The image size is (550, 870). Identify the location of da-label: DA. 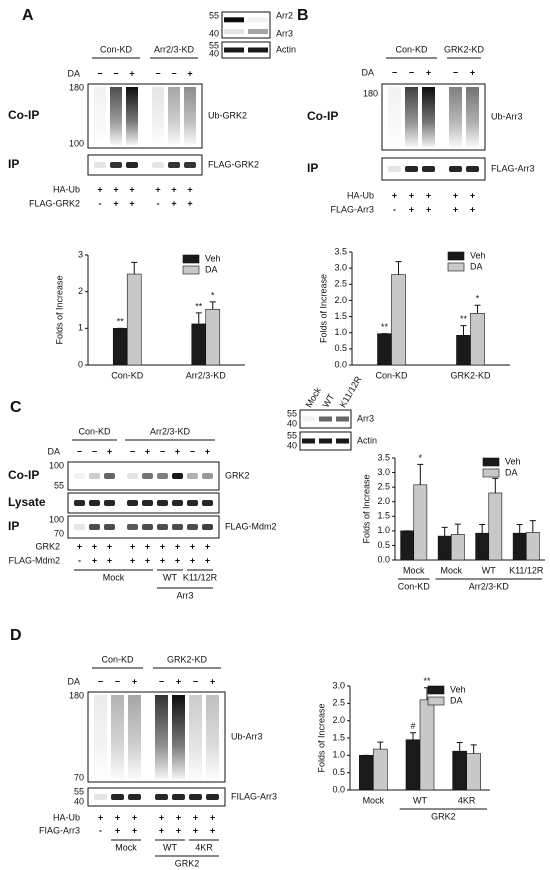
(367, 72).